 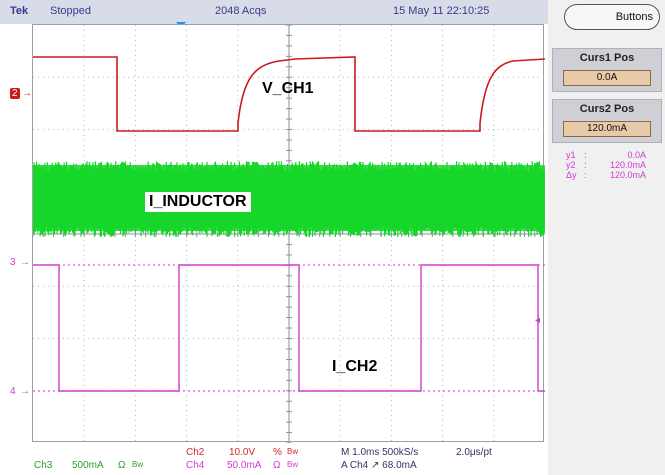 I want to click on label-i-ch2: I_CH2, so click(x=355, y=366).